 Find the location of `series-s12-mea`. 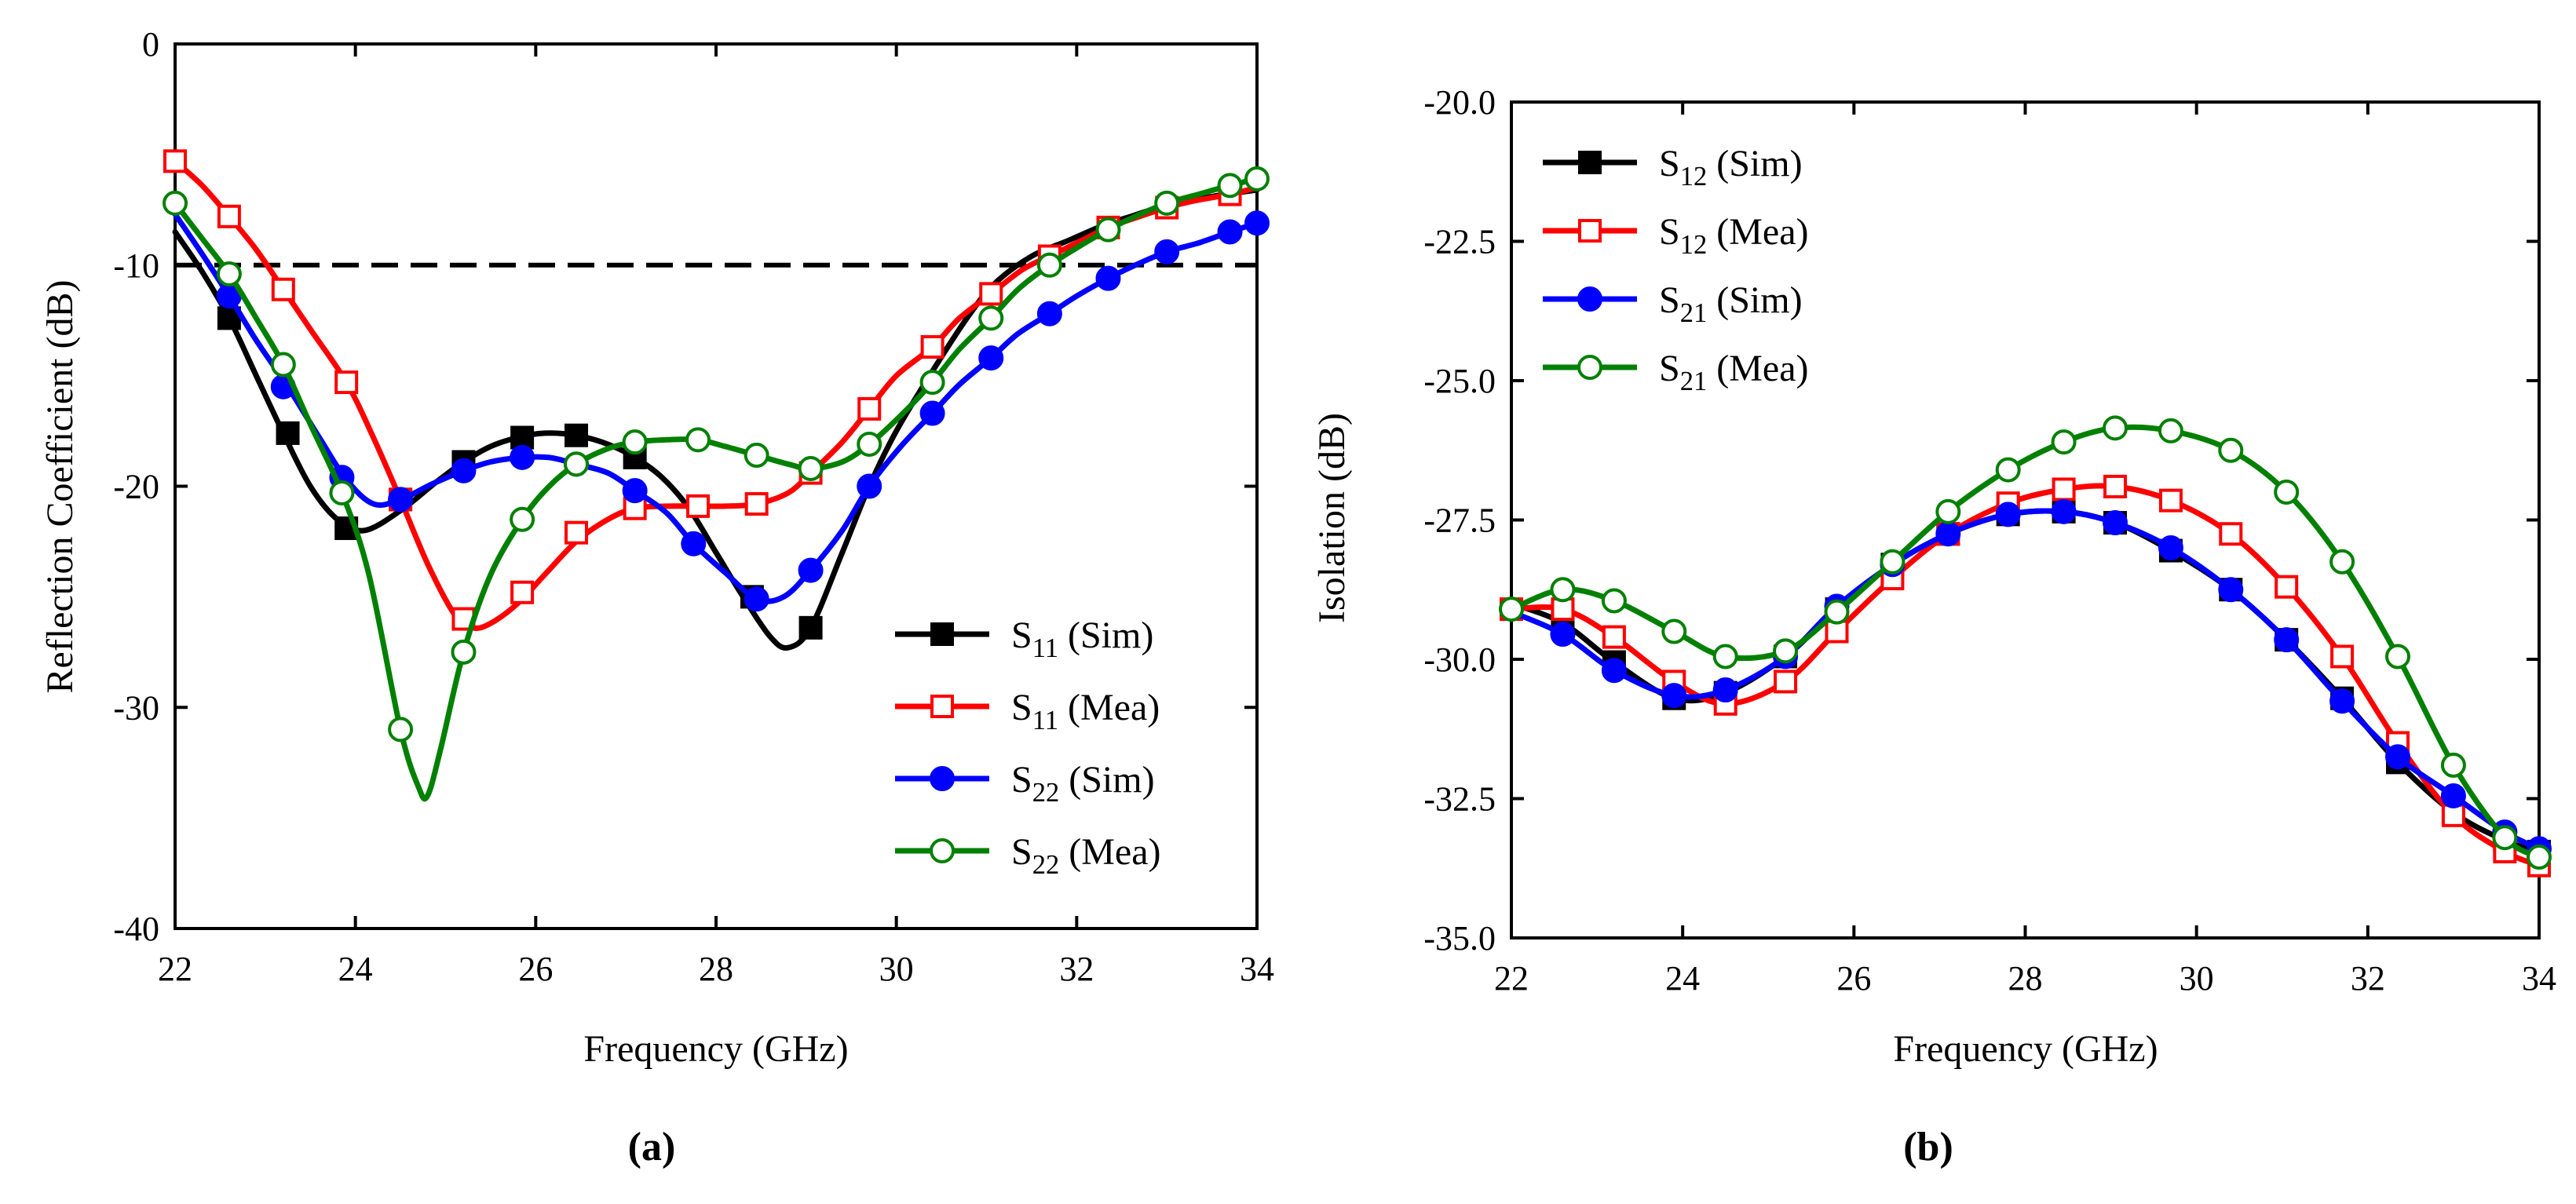

series-s12-mea is located at coordinates (2026, 675).